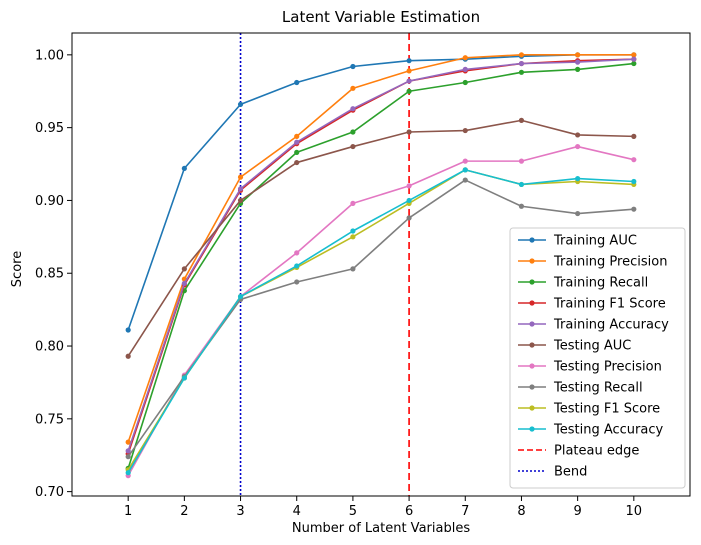  I want to click on legend-marker-training-auc, so click(532, 240).